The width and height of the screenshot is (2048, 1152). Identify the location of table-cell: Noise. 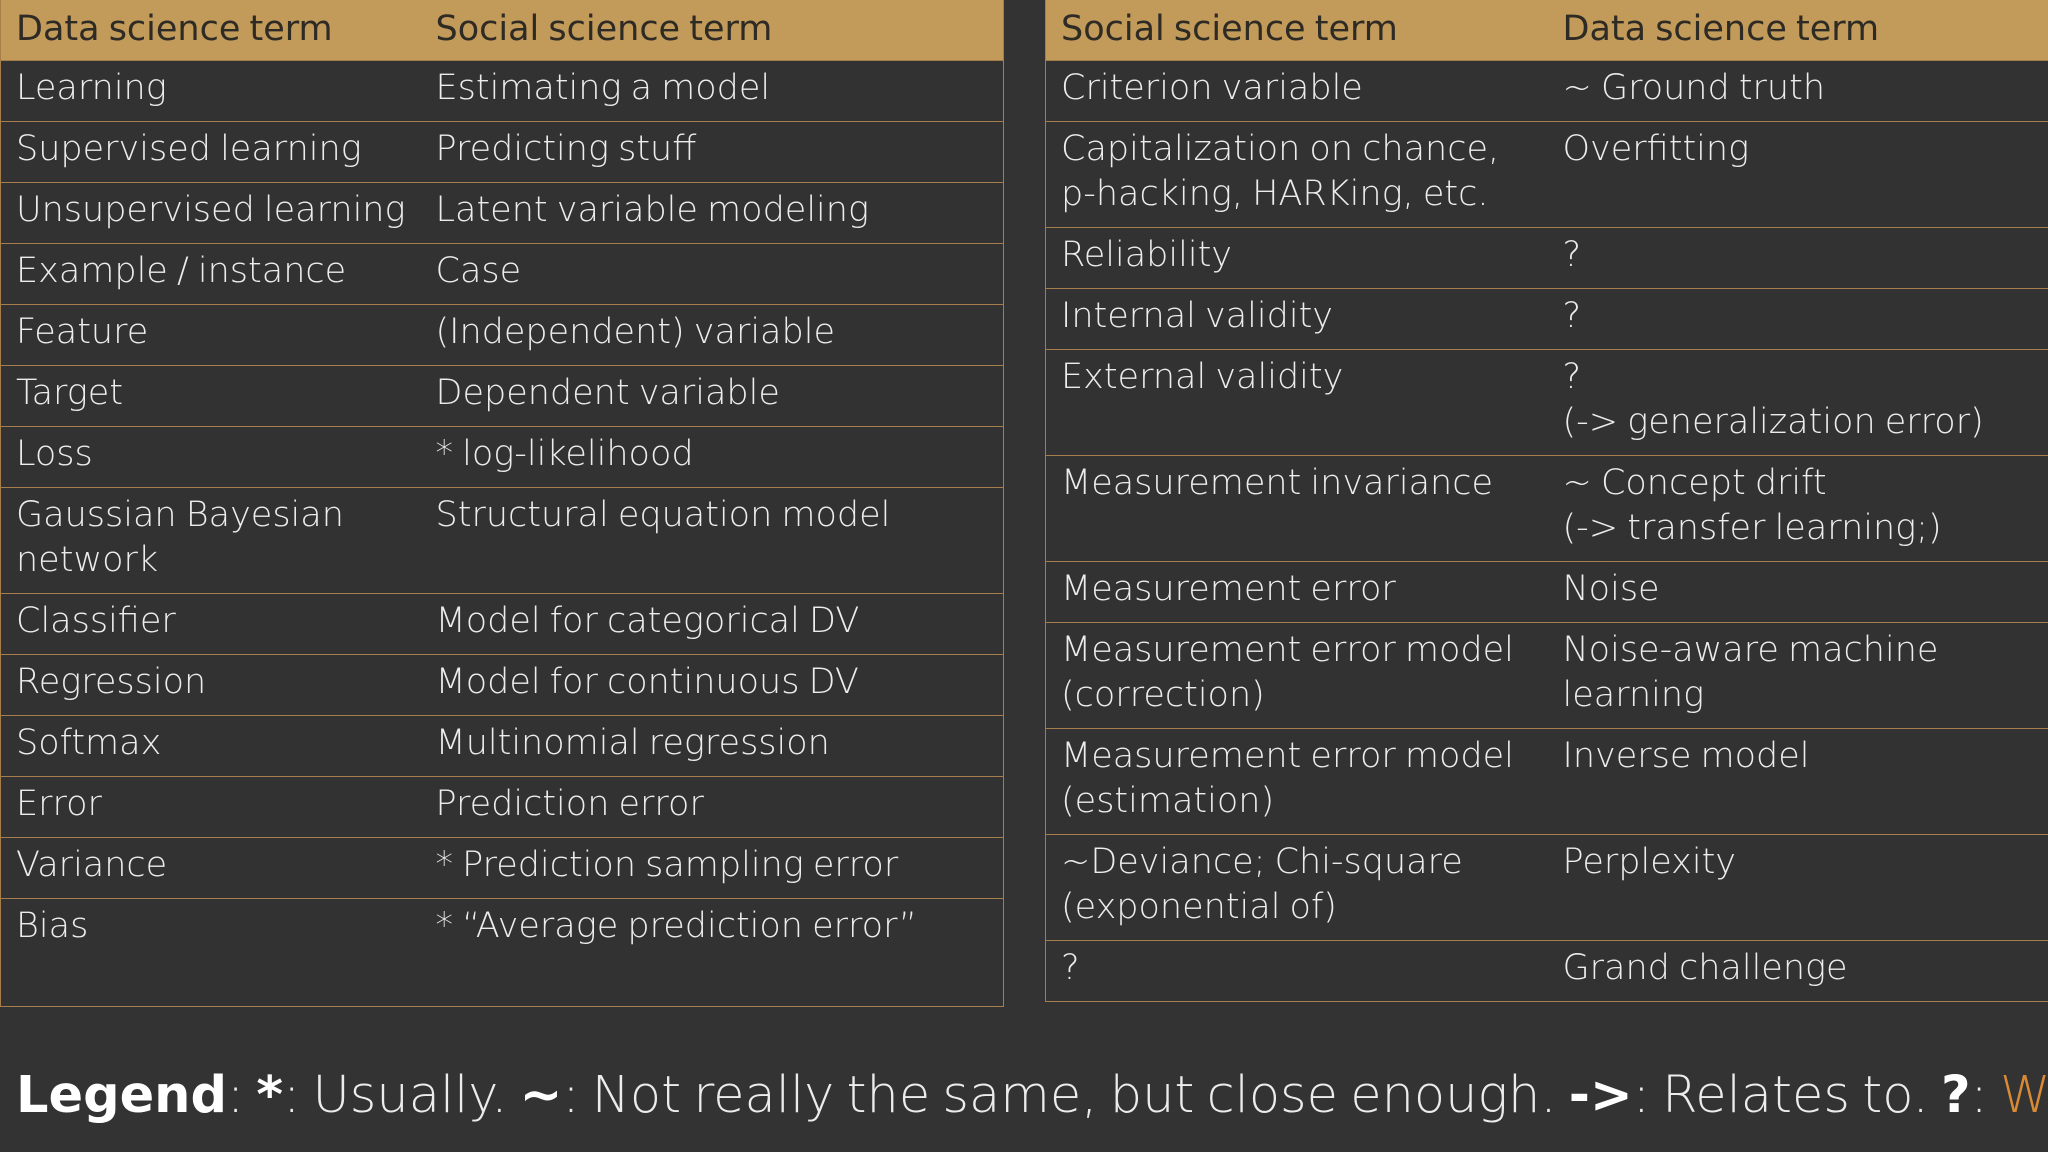
(1797, 592).